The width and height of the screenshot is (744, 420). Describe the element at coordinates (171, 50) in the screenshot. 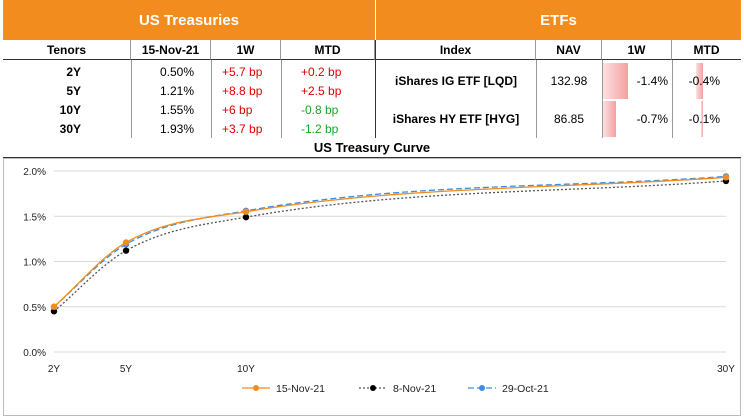

I see `col-header-date: 15-Nov-21` at that location.